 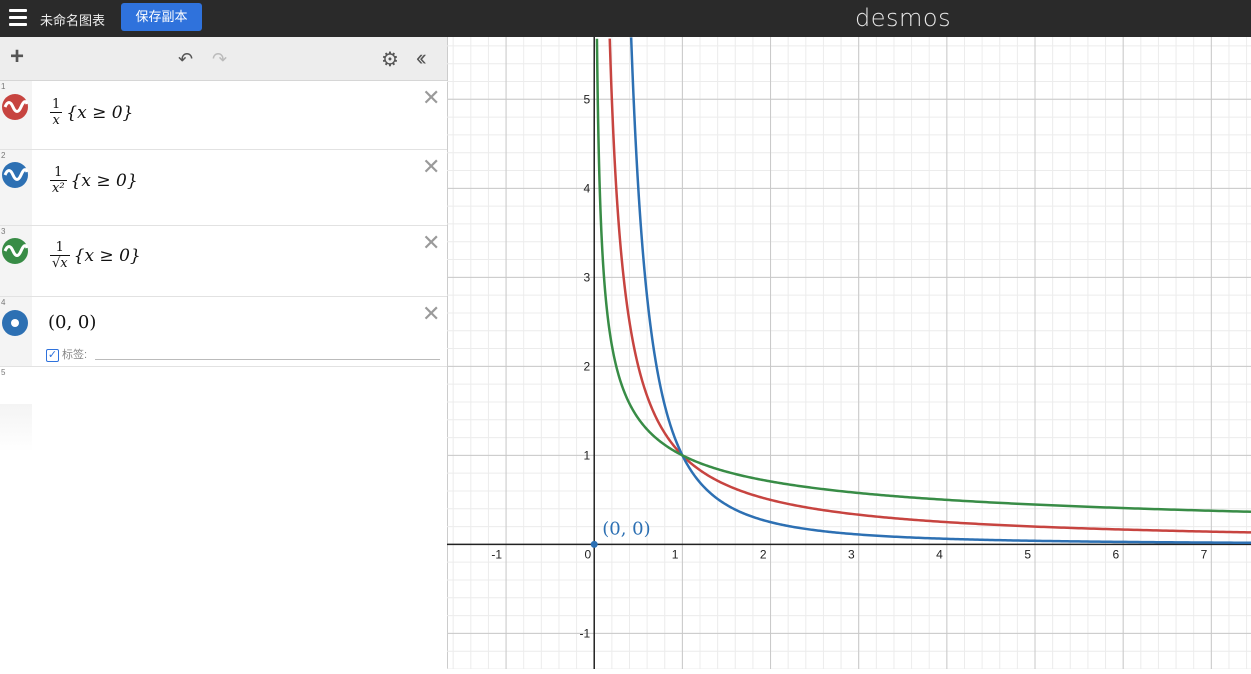 I want to click on expression-row: 3 1 √x {x ≥ 0} ✕, so click(x=223, y=261).